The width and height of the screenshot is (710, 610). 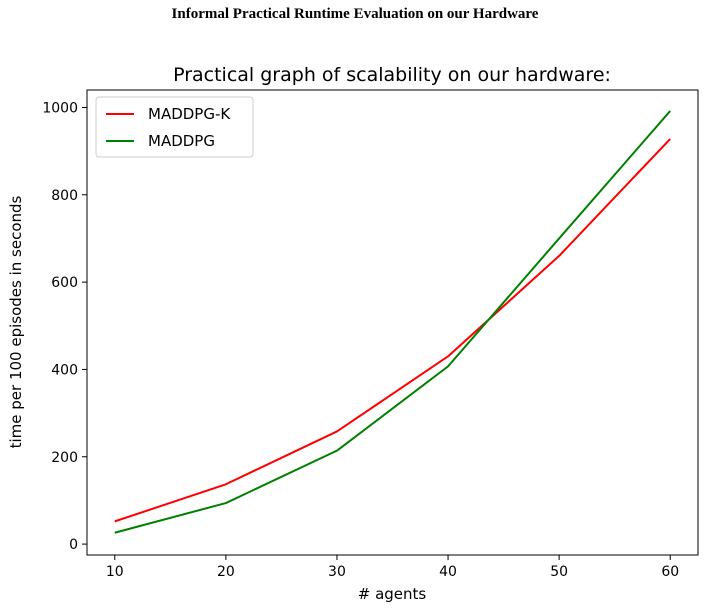 I want to click on x-tick-label: 20, so click(x=226, y=572).